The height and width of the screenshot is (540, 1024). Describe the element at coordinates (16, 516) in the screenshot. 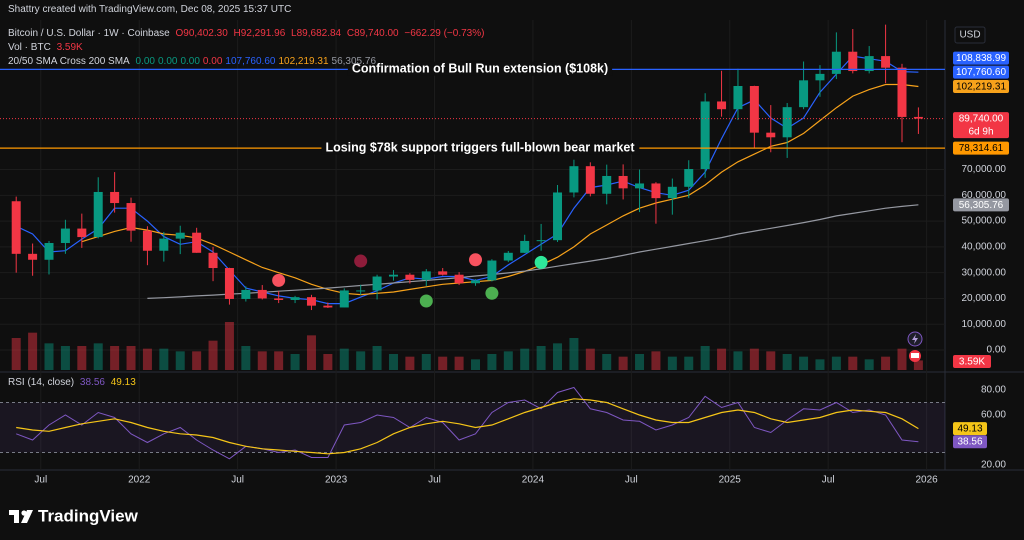

I see `logo-stem` at that location.